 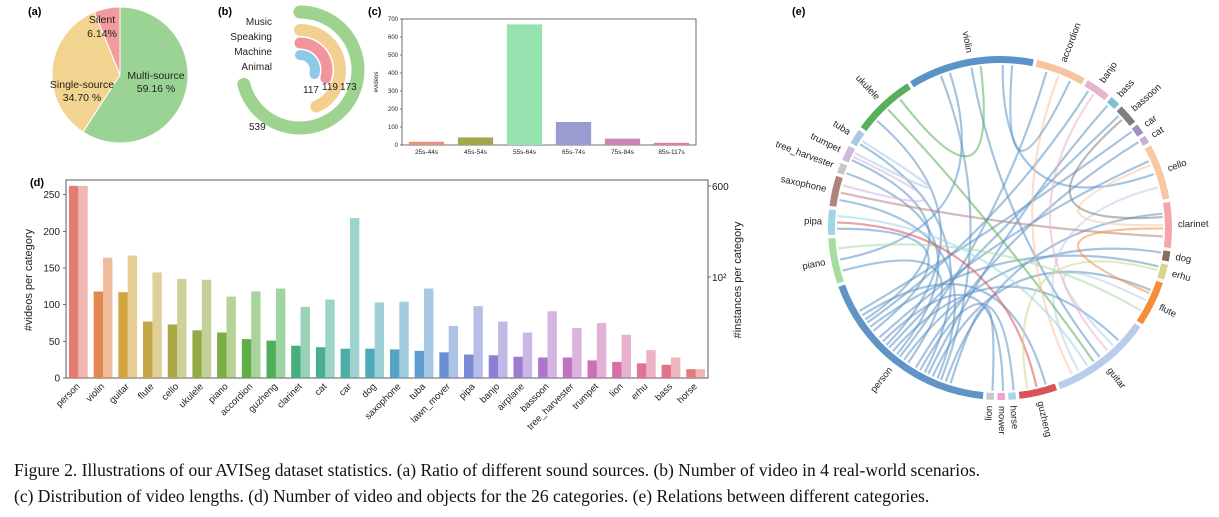 What do you see at coordinates (123, 335) in the screenshot?
I see `d-bar-videos-guitar` at bounding box center [123, 335].